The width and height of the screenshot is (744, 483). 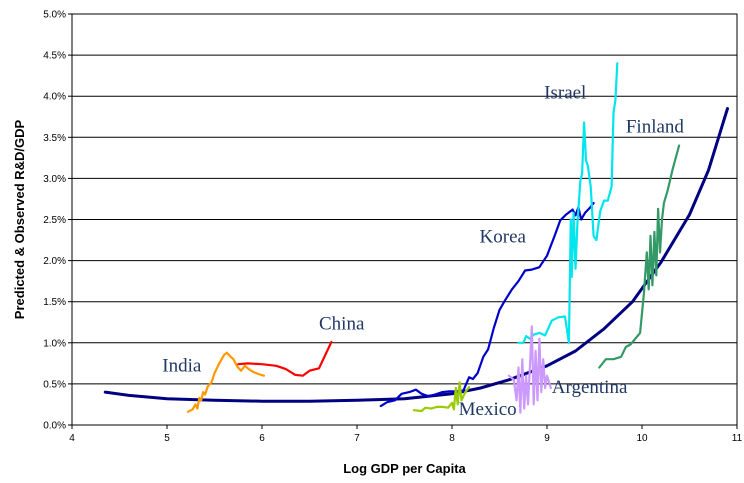 I want to click on x-axis: 4 5 6 7 8 9 10 11, so click(x=406, y=434).